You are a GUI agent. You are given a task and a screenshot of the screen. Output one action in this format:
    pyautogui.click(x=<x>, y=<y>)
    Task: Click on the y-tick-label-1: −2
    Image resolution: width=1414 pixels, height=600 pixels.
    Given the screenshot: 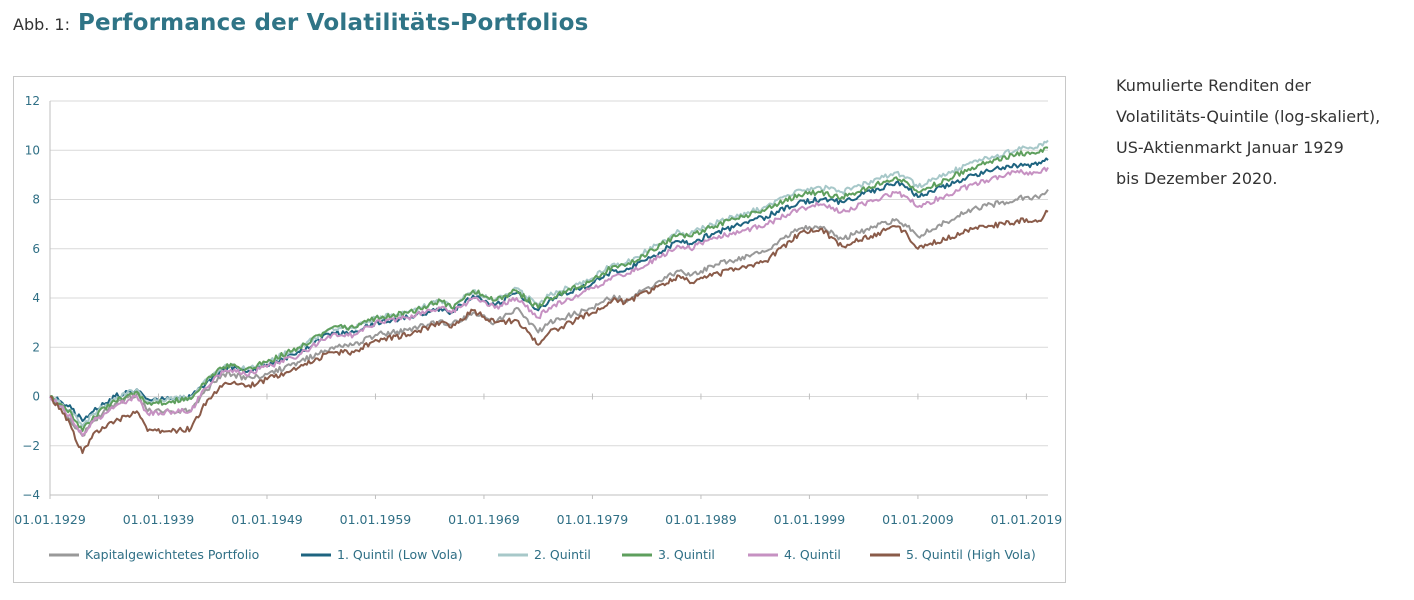 What is the action you would take?
    pyautogui.click(x=31, y=446)
    